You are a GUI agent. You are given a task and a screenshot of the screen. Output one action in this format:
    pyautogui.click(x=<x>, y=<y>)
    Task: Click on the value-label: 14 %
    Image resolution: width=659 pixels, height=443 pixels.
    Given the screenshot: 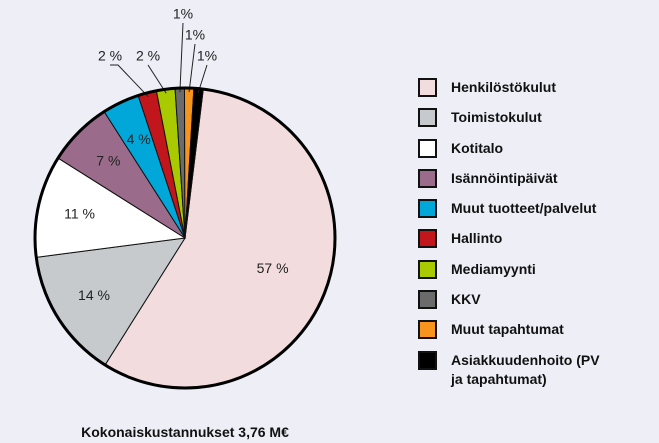 What is the action you would take?
    pyautogui.click(x=94, y=295)
    